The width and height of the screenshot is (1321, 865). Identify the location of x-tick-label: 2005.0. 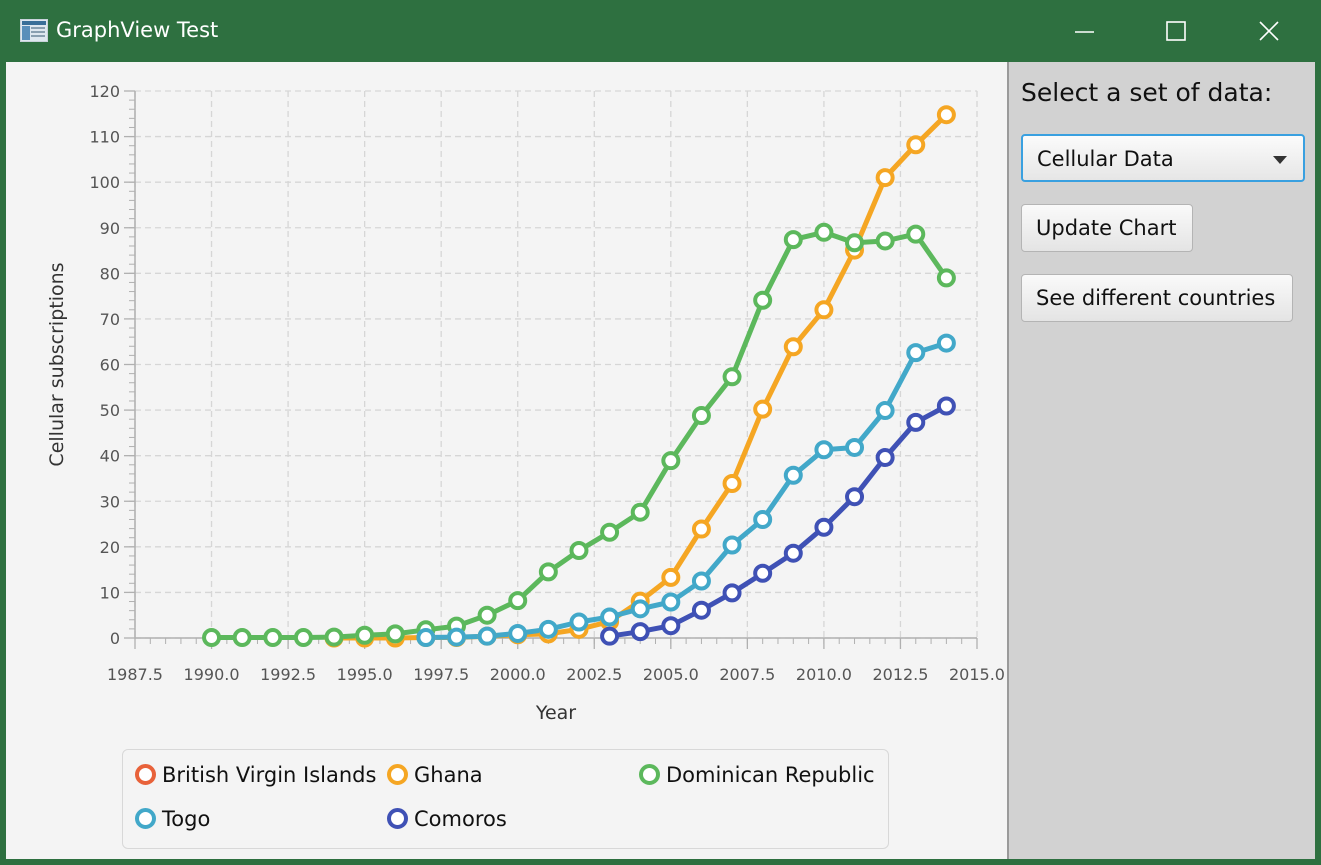
(671, 674).